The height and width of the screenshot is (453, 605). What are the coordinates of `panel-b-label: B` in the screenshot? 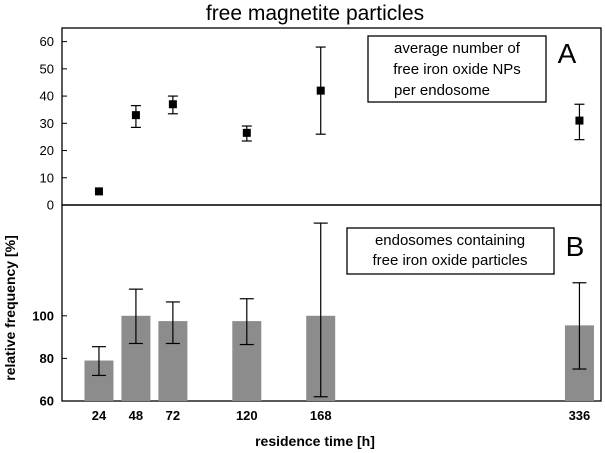 It's located at (575, 246).